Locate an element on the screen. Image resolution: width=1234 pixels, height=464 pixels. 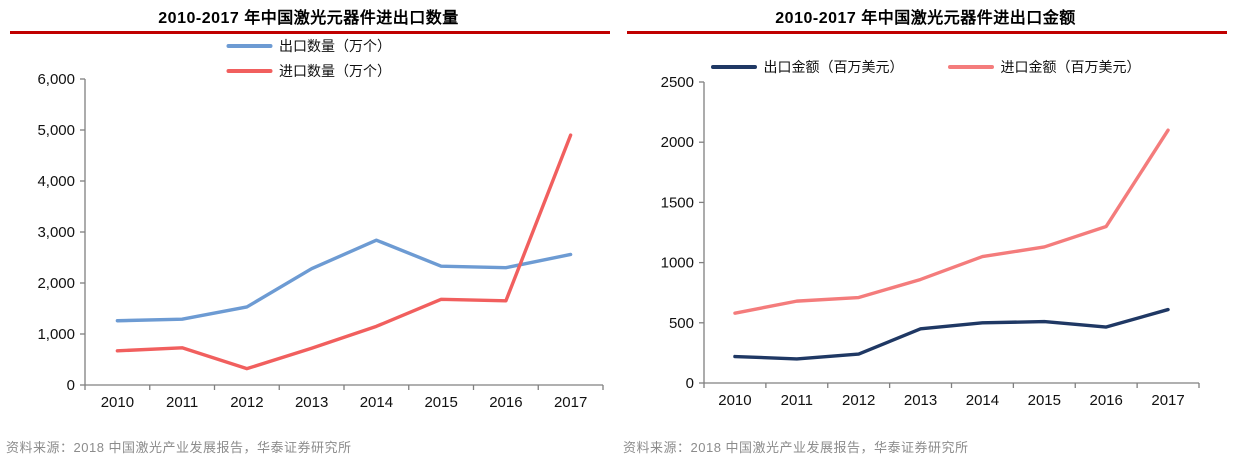
y-tick-label: 5,000 is located at coordinates (56, 130).